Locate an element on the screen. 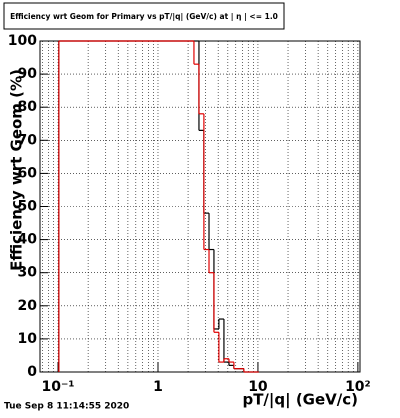 Image resolution: width=400 pixels, height=418 pixels. y-tick-label: 50 is located at coordinates (28, 207).